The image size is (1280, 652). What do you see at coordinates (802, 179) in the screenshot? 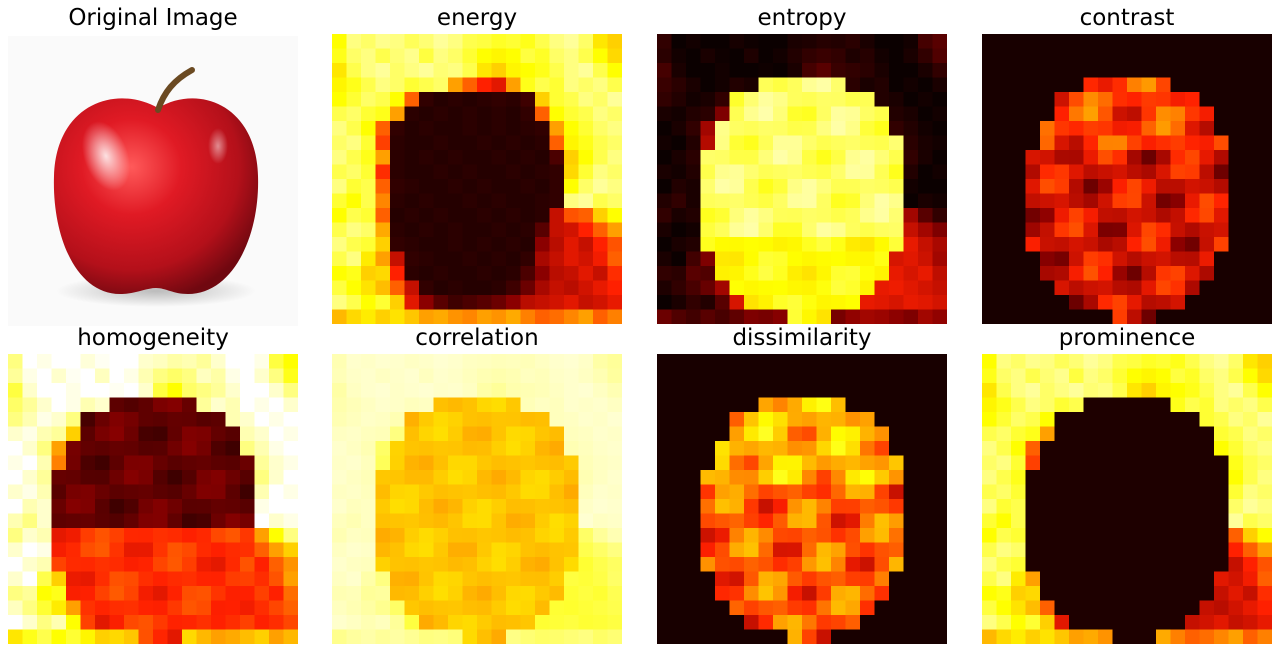
I see `heatmap-entropy` at bounding box center [802, 179].